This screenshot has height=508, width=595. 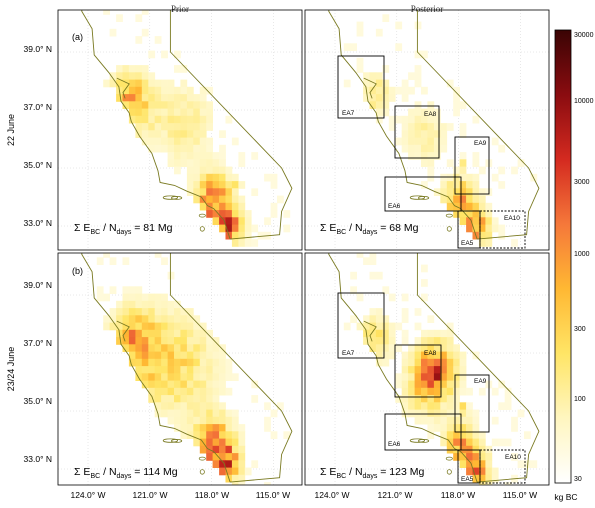 What do you see at coordinates (417, 197) in the screenshot?
I see `island-outline` at bounding box center [417, 197].